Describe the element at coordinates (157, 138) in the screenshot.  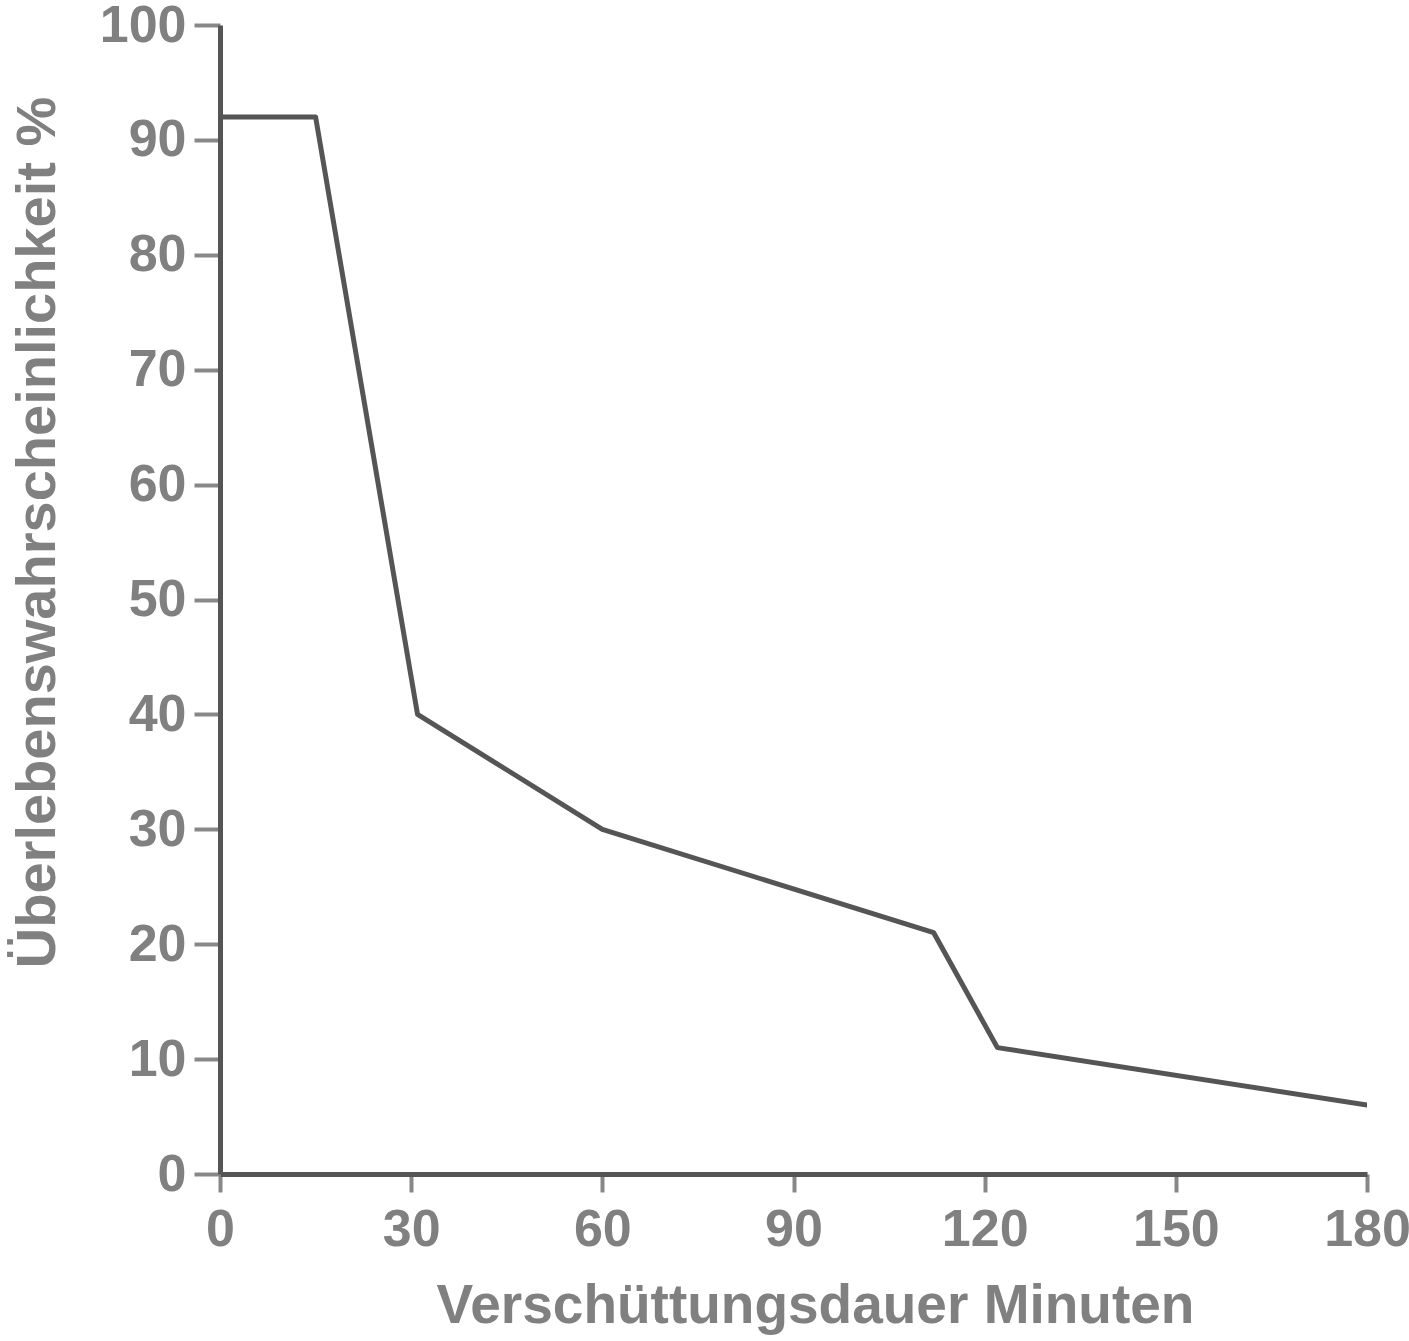
I see `y-tick-label: 90` at that location.